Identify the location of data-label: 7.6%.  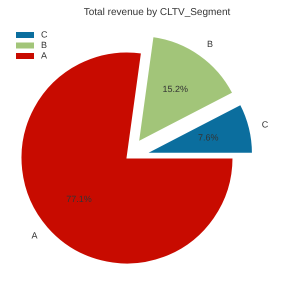
(208, 137).